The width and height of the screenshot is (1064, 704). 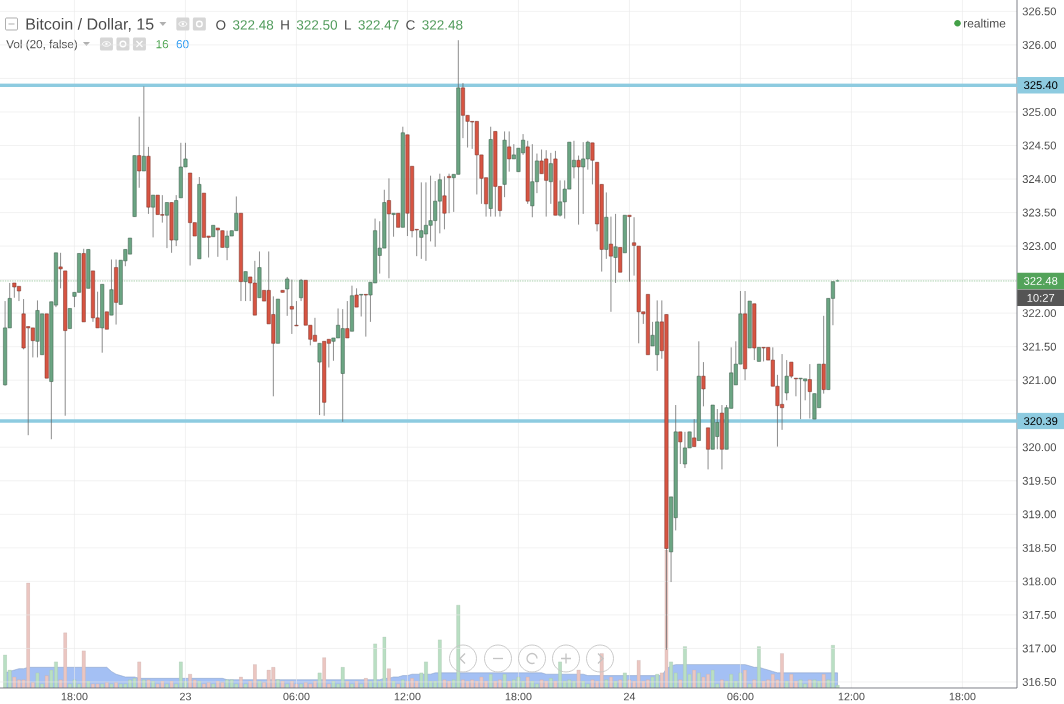 I want to click on annotation: L, so click(x=348, y=25).